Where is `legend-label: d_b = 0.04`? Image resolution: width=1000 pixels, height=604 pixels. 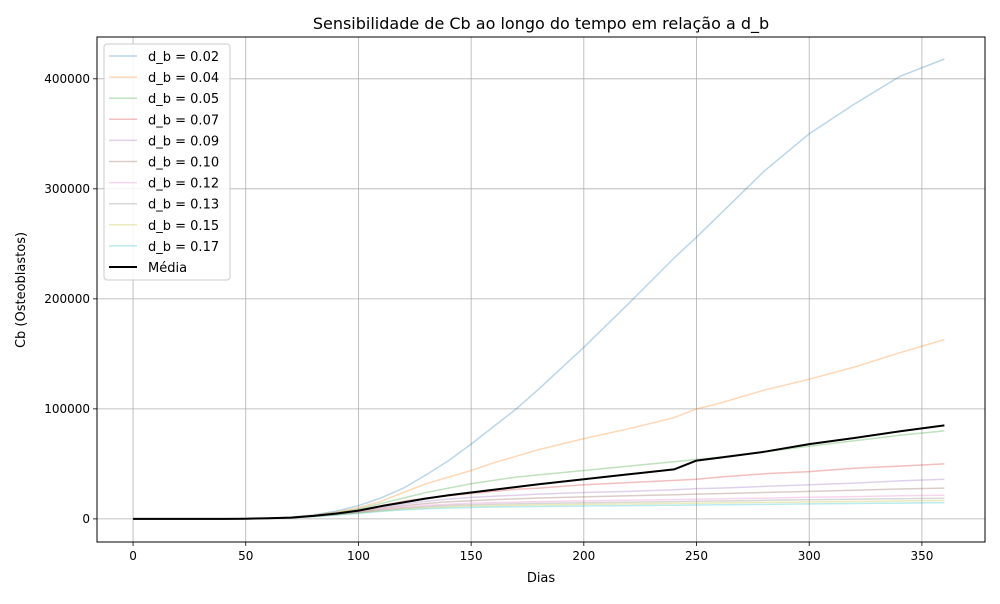
legend-label: d_b = 0.04 is located at coordinates (183, 78).